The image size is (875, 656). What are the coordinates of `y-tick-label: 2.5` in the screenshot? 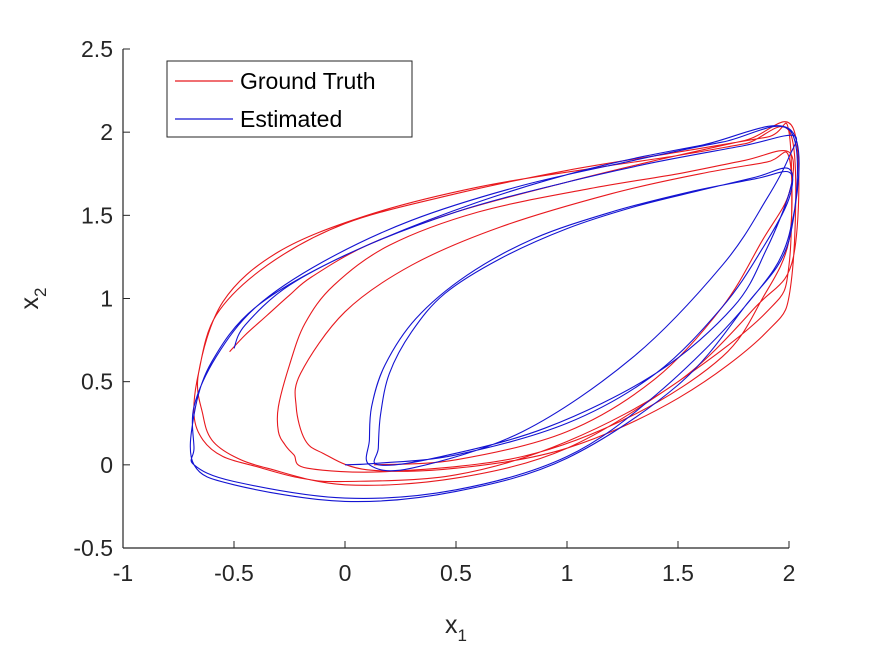 It's located at (97, 49).